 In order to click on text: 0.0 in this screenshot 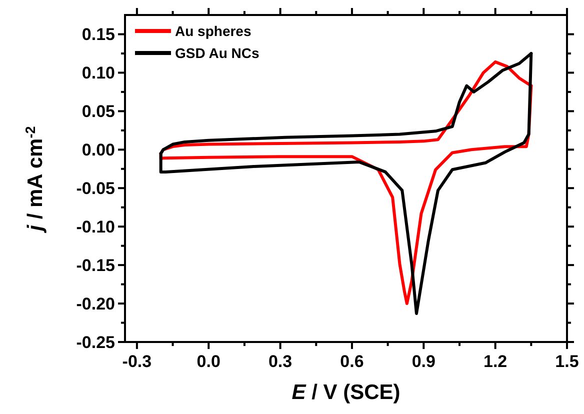, I will do `click(208, 361)`.